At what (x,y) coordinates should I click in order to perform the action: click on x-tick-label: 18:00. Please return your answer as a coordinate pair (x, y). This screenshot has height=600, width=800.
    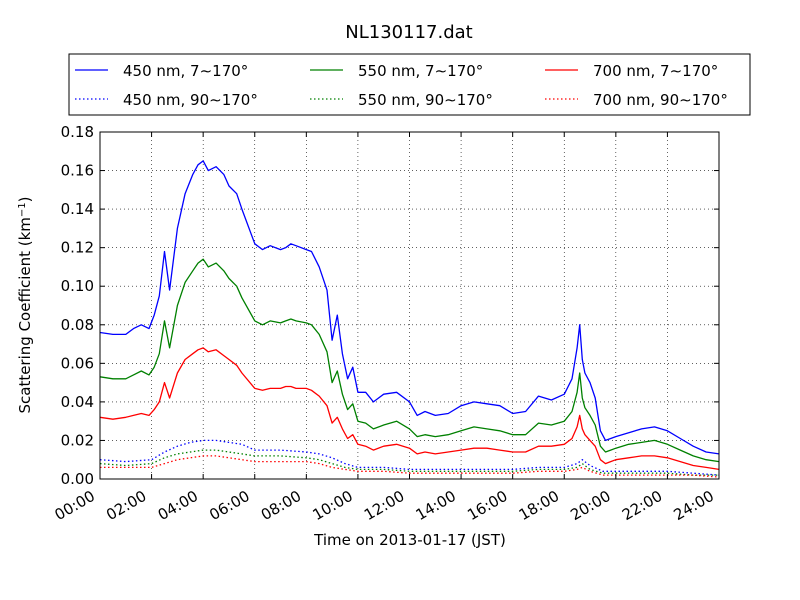
    Looking at the image, I should click on (539, 505).